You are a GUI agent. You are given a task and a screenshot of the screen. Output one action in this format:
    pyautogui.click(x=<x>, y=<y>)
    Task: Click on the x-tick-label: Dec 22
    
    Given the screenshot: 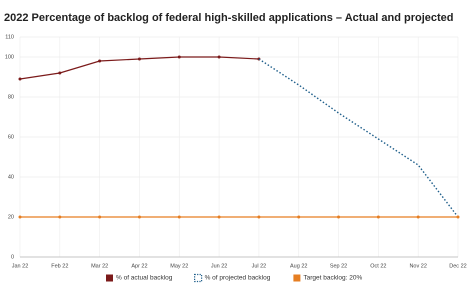 What is the action you would take?
    pyautogui.click(x=457, y=266)
    